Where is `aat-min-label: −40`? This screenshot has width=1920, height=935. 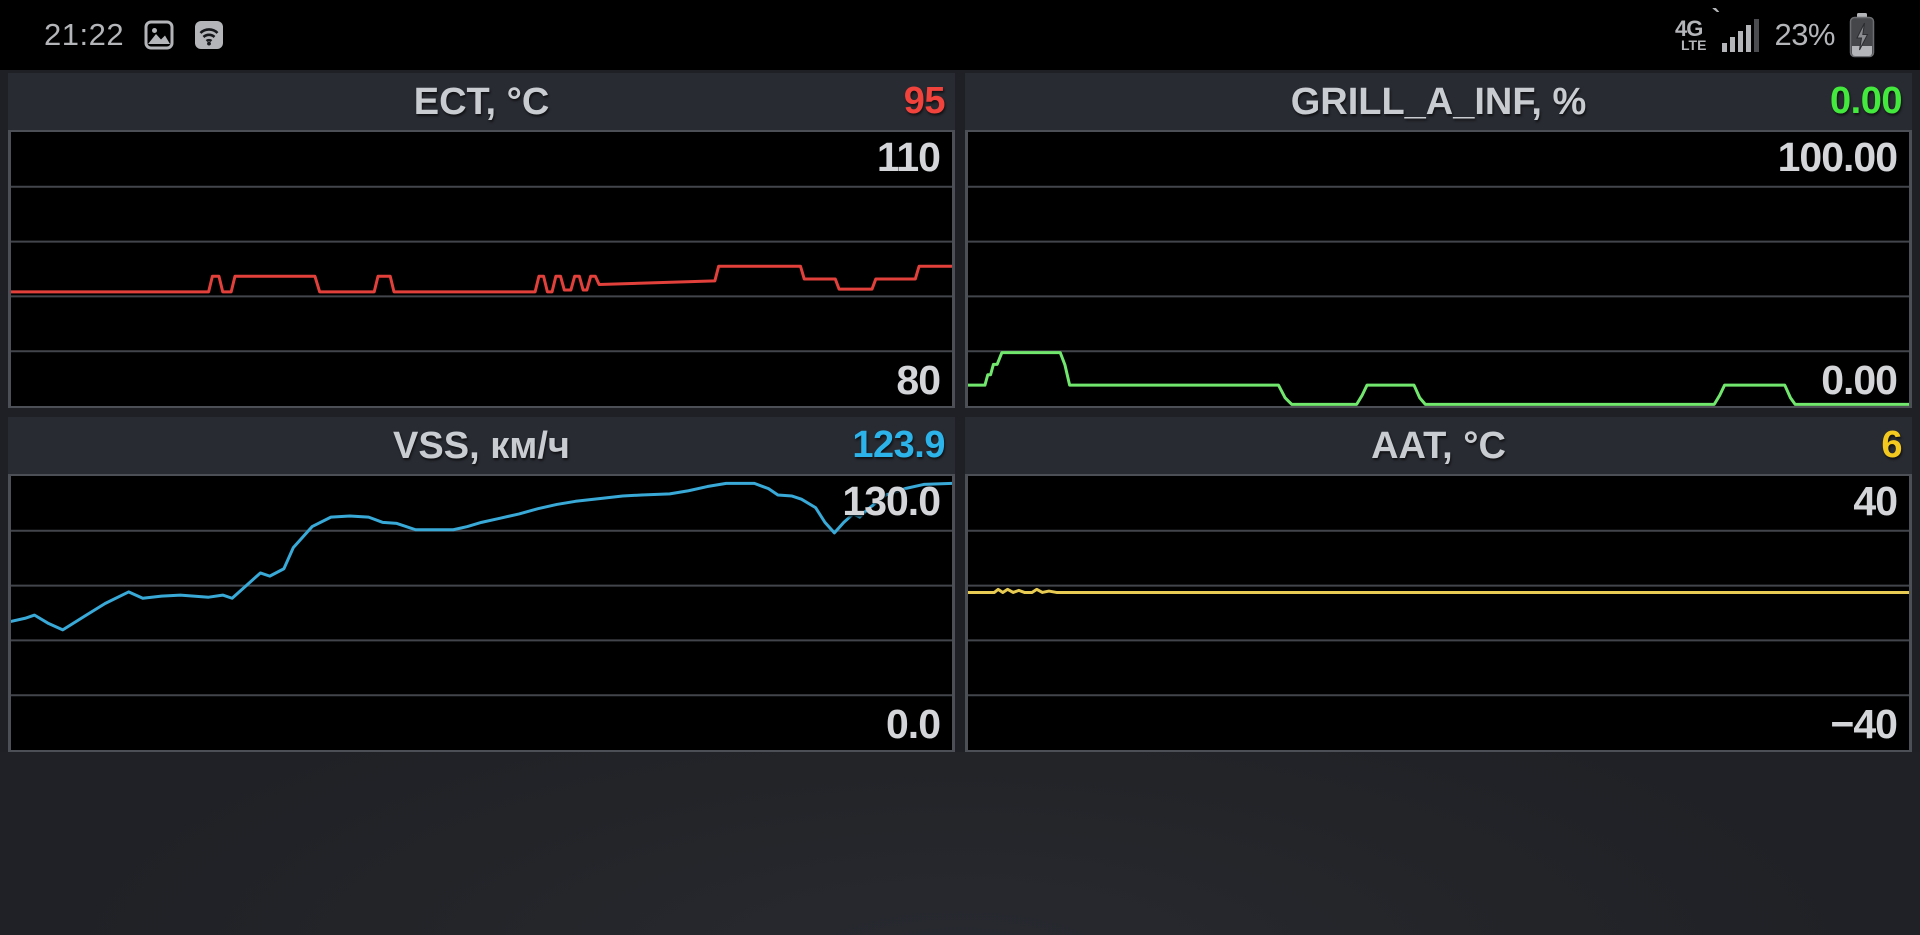
aat-min-label: −40 is located at coordinates (1864, 724).